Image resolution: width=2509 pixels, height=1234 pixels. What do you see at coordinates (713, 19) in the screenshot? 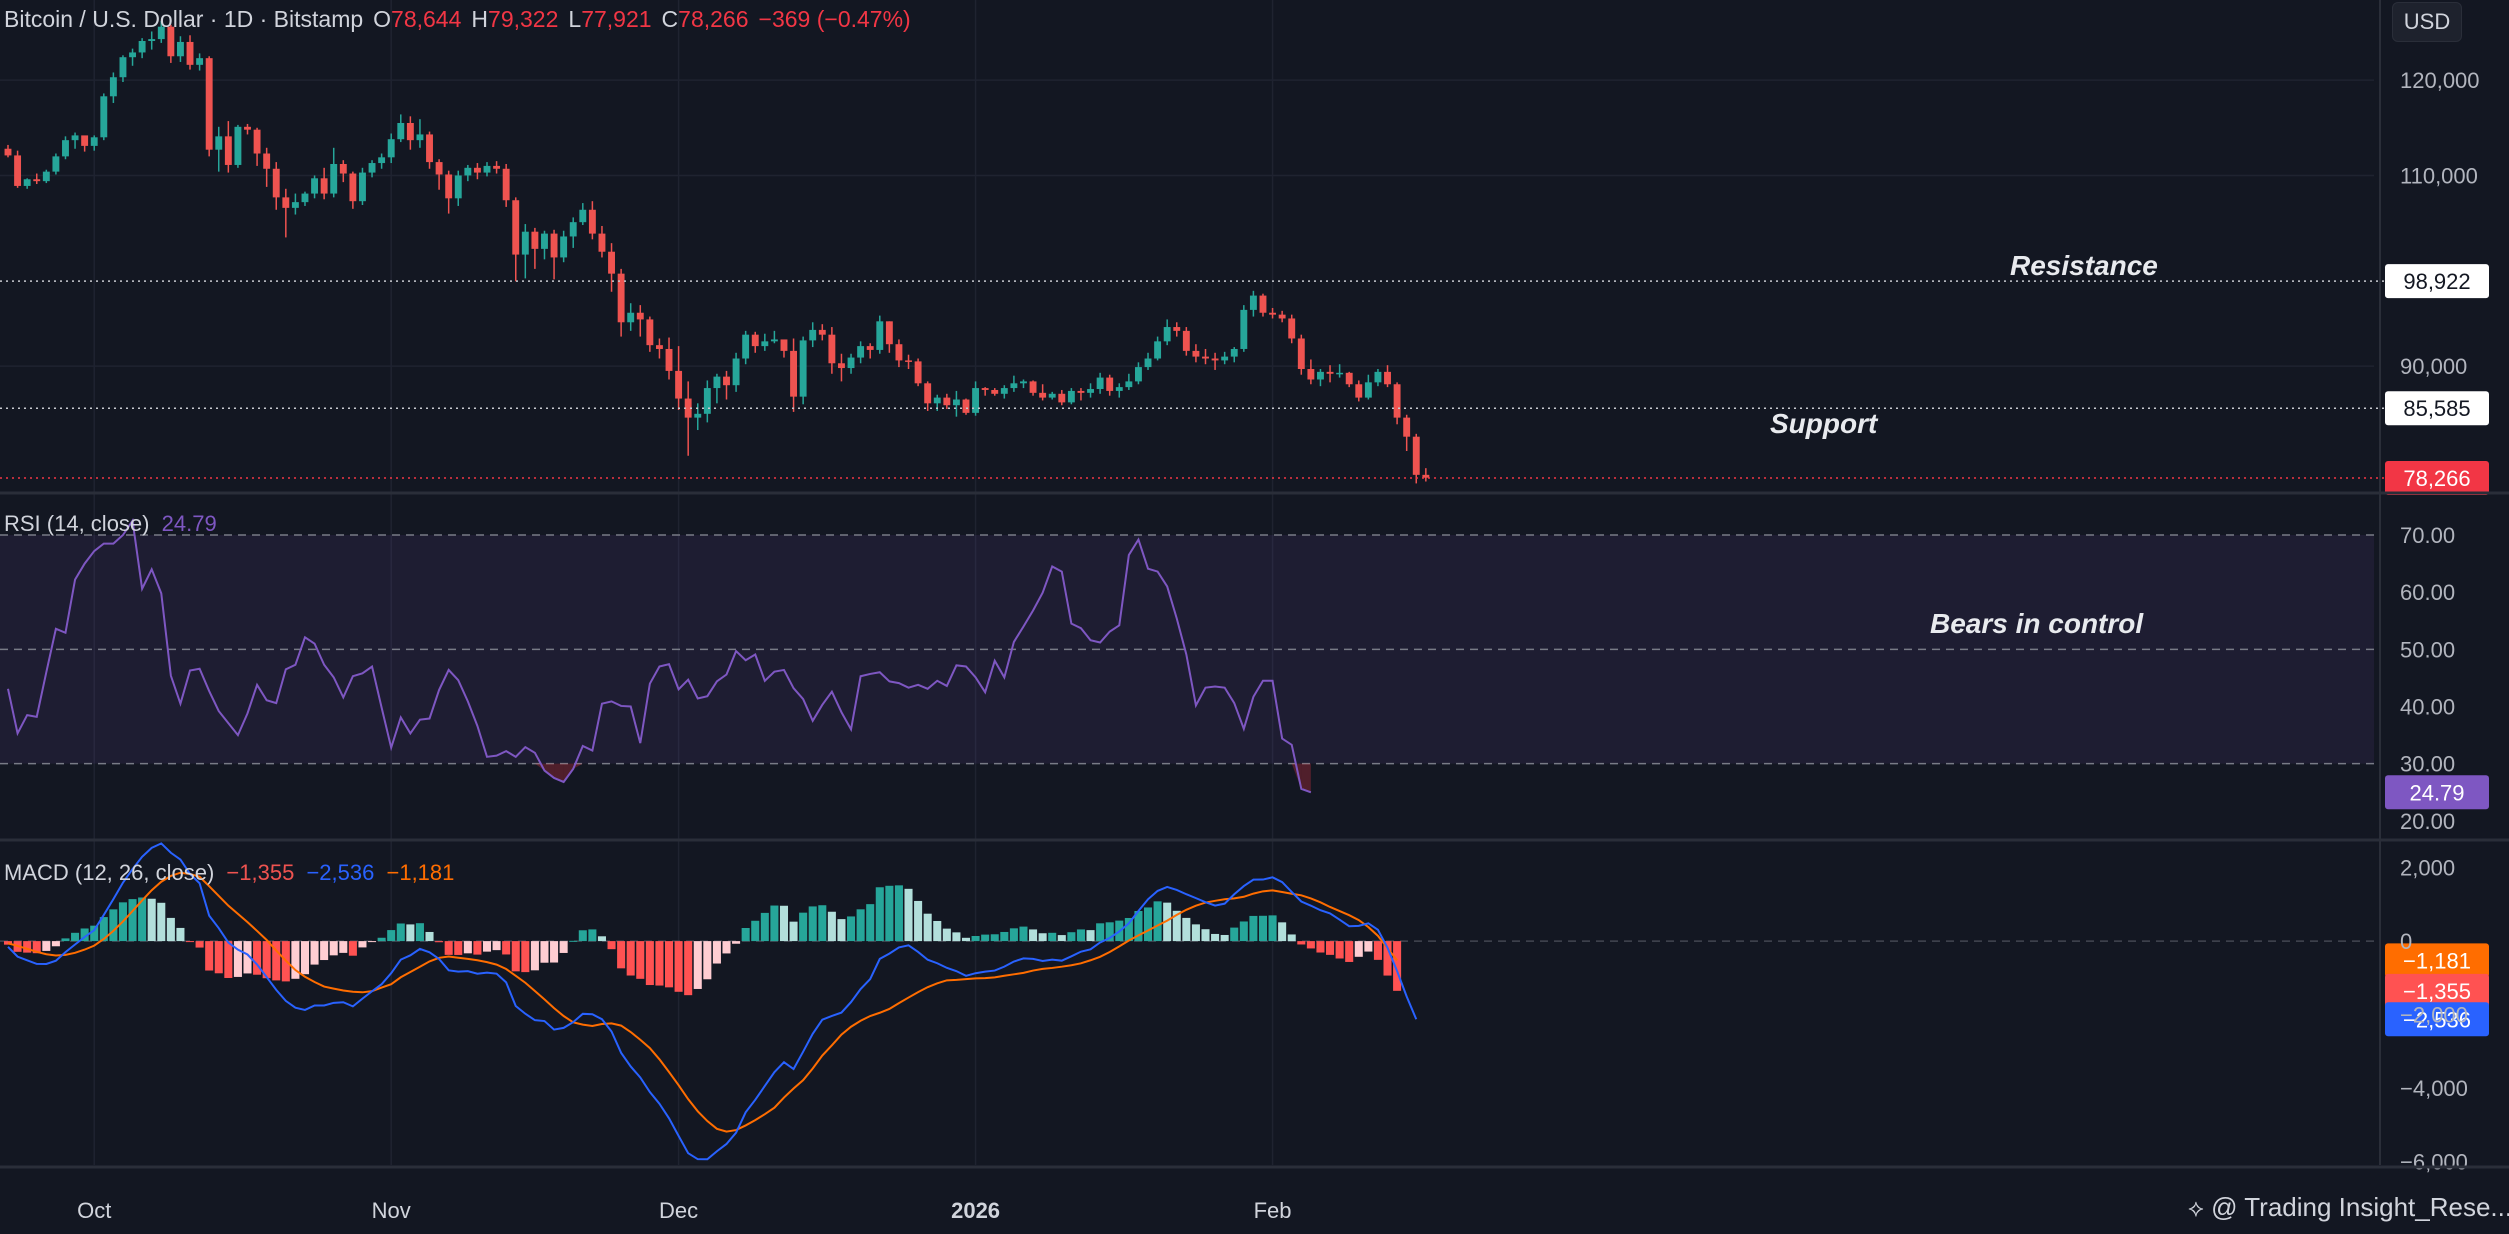
I see `close-value: 78,266` at bounding box center [713, 19].